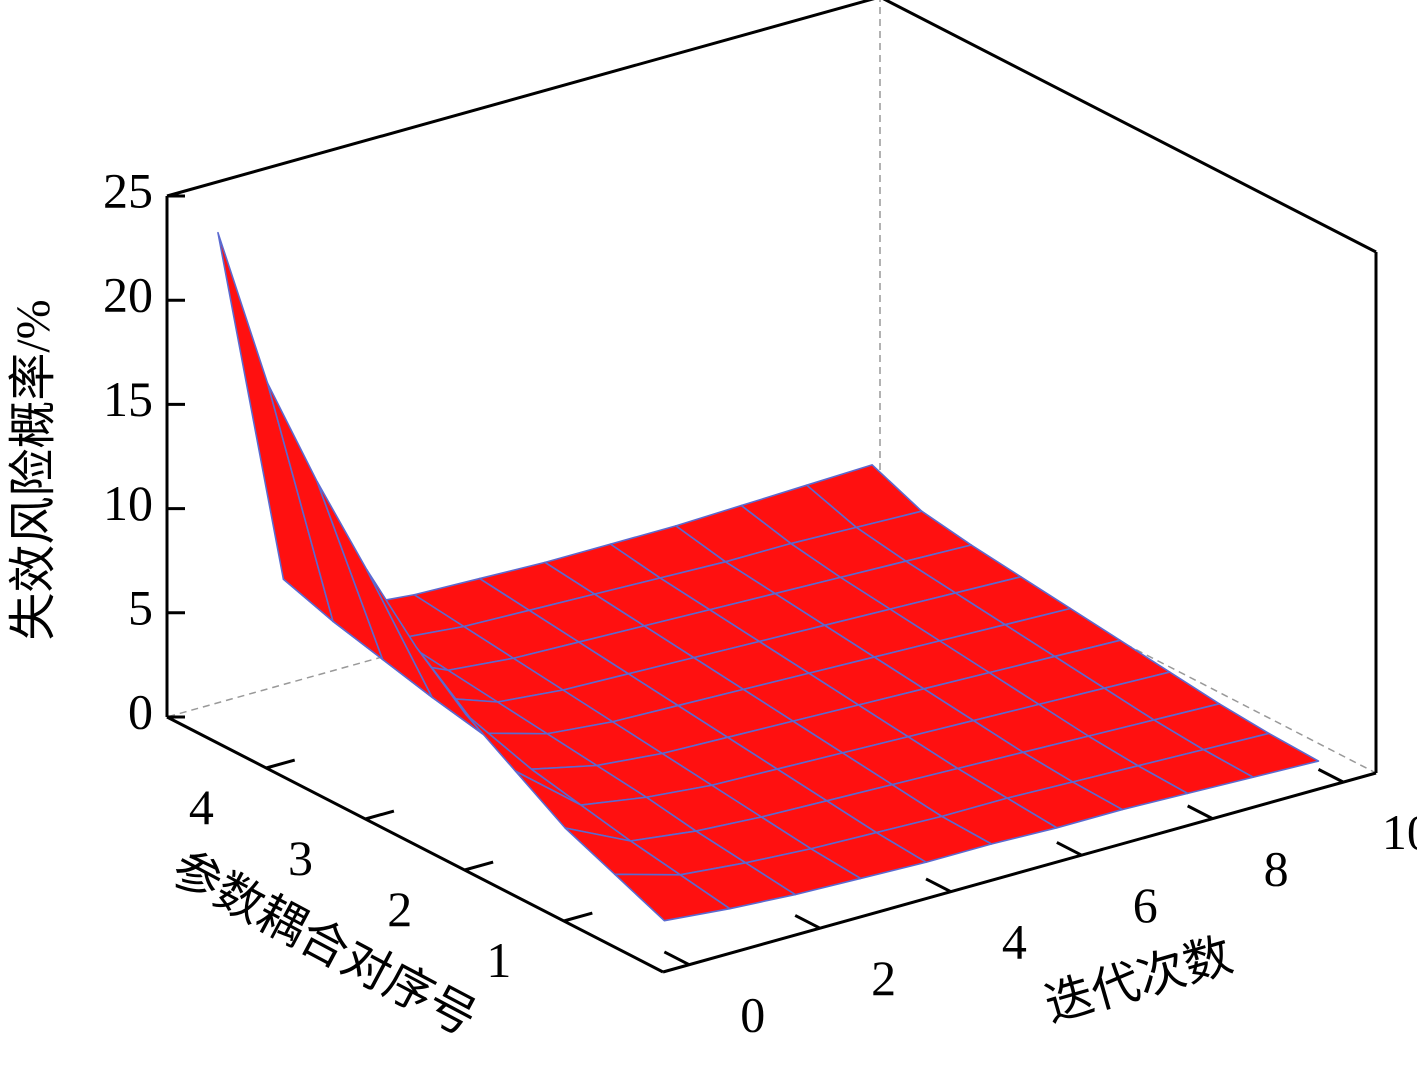 The height and width of the screenshot is (1075, 1417). Describe the element at coordinates (1014, 942) in the screenshot. I see `x-tick-label: 4` at that location.